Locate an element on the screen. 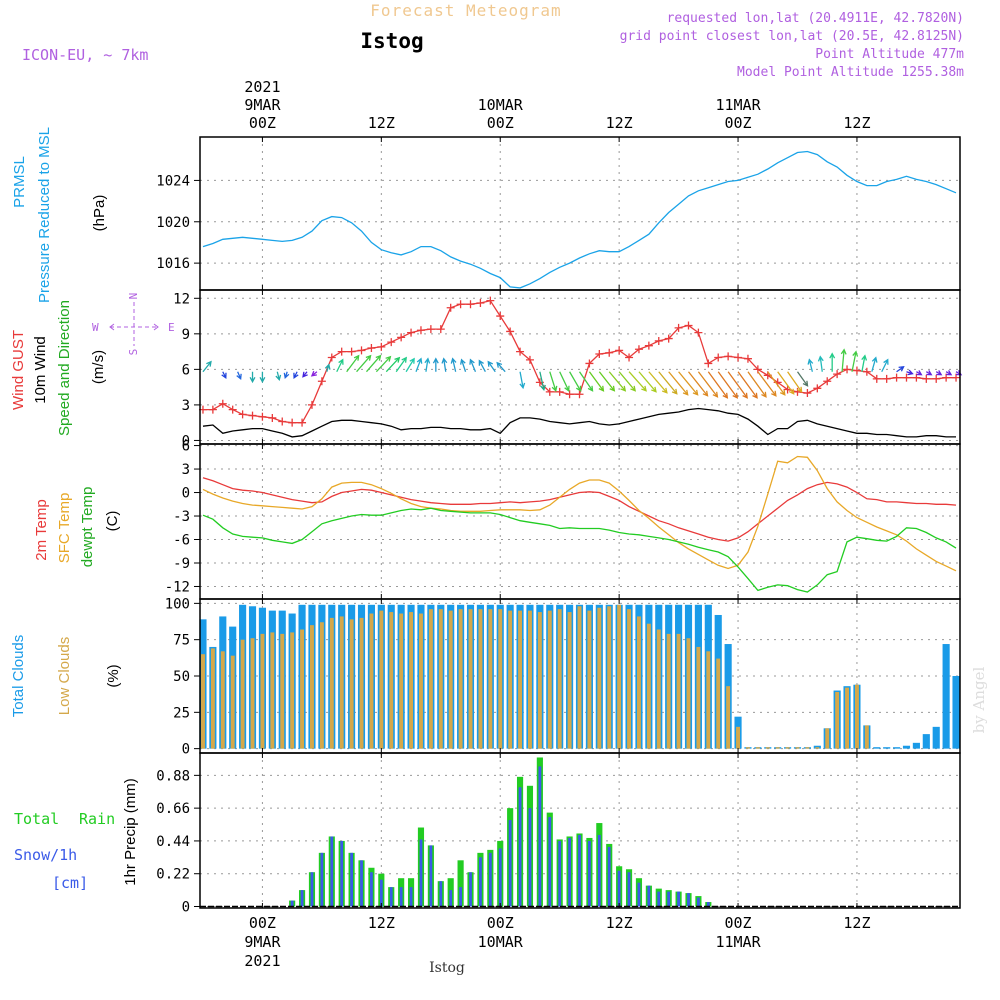 The image size is (1000, 1000). compass-w: W is located at coordinates (95, 327).